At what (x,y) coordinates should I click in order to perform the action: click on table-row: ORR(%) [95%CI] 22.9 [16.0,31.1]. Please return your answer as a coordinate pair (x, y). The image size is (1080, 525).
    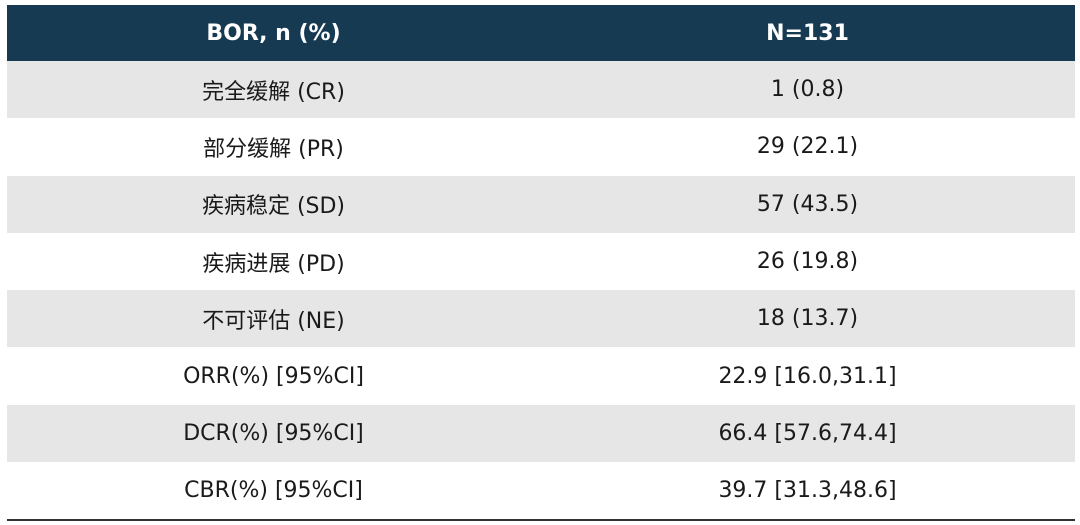
    Looking at the image, I should click on (541, 375).